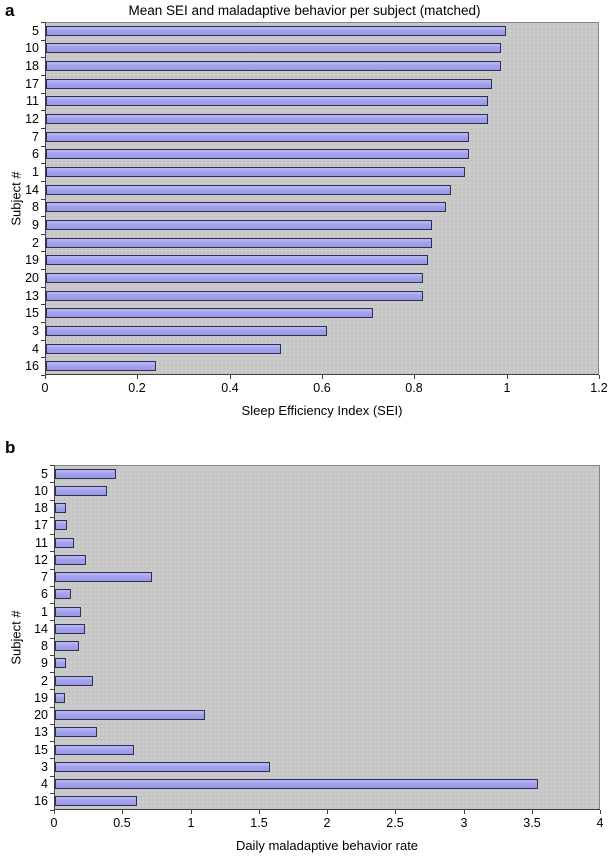  Describe the element at coordinates (44, 594) in the screenshot. I see `y-tick-label: 6` at that location.